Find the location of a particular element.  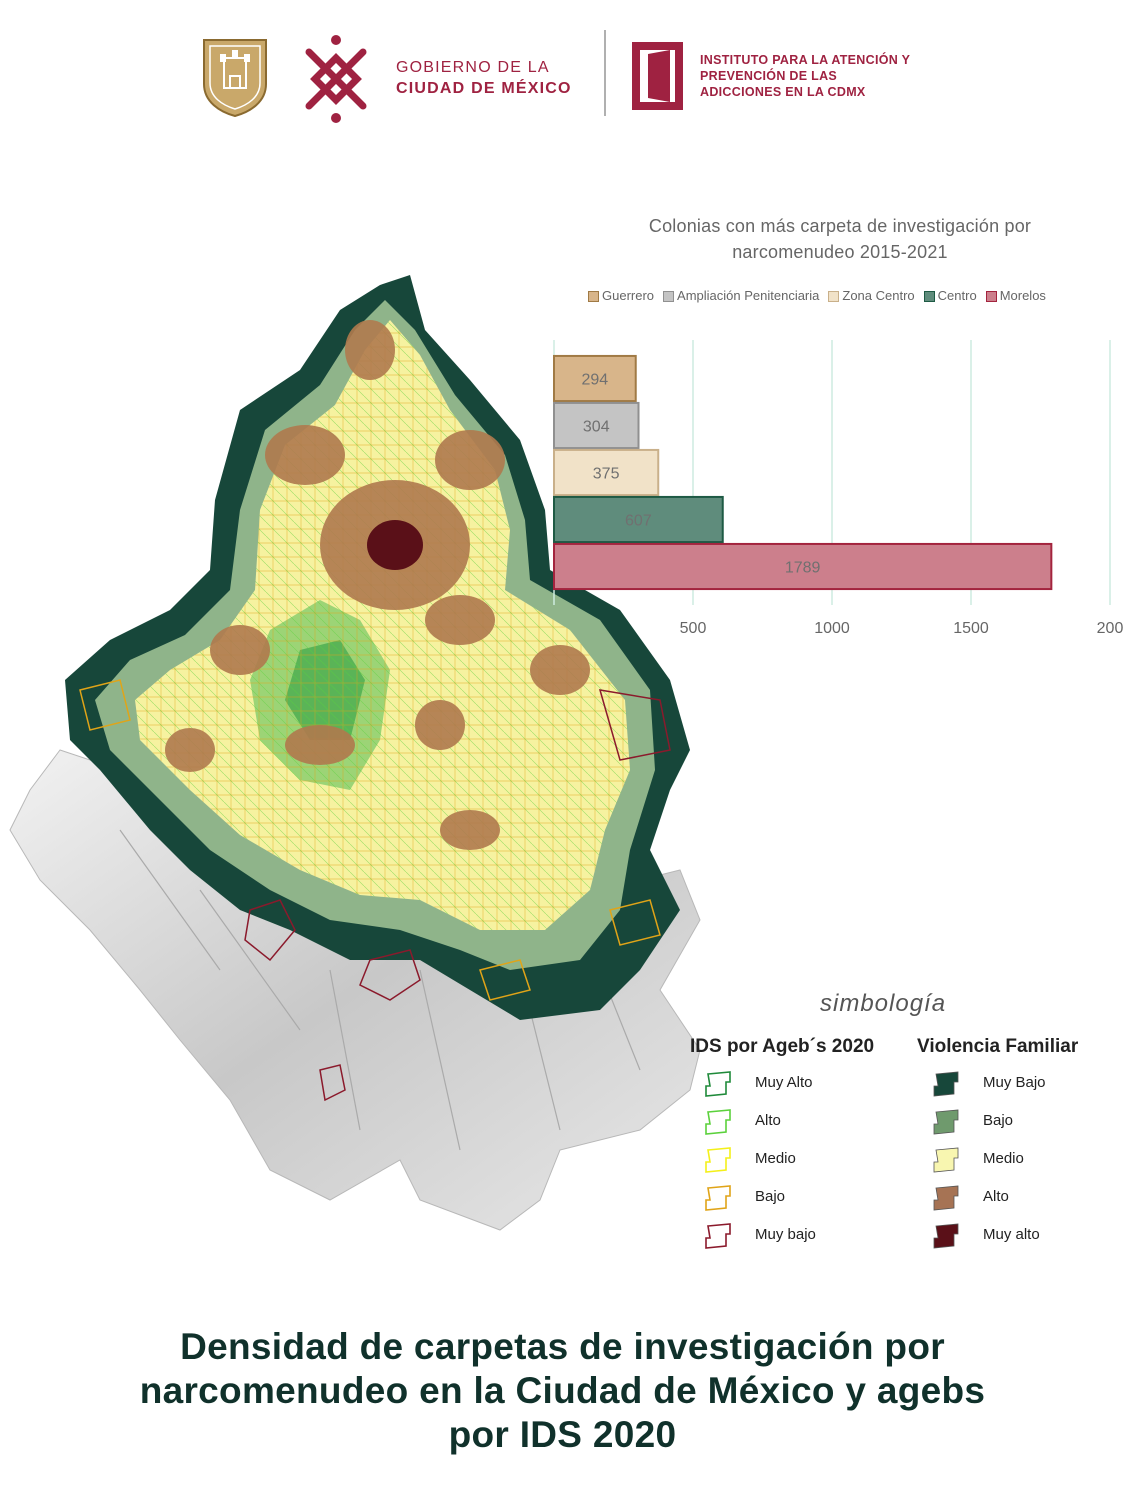

bar-morelos is located at coordinates (803, 566).